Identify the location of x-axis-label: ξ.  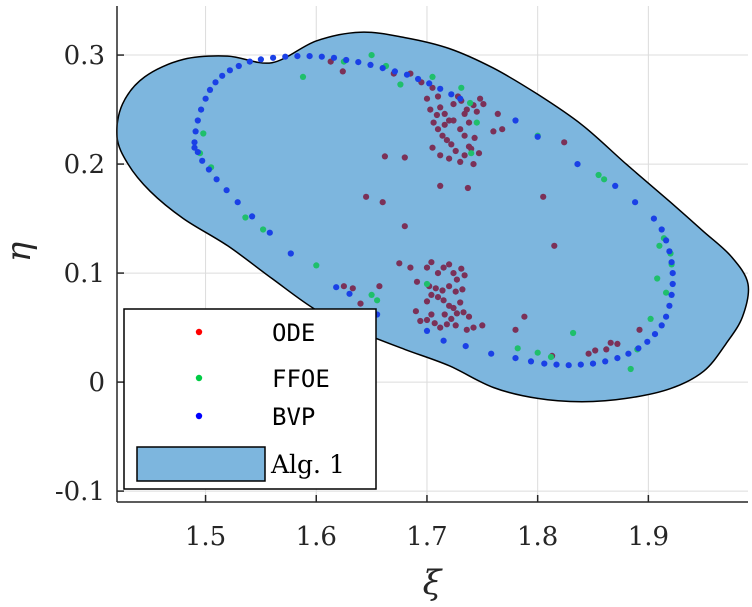
(433, 583).